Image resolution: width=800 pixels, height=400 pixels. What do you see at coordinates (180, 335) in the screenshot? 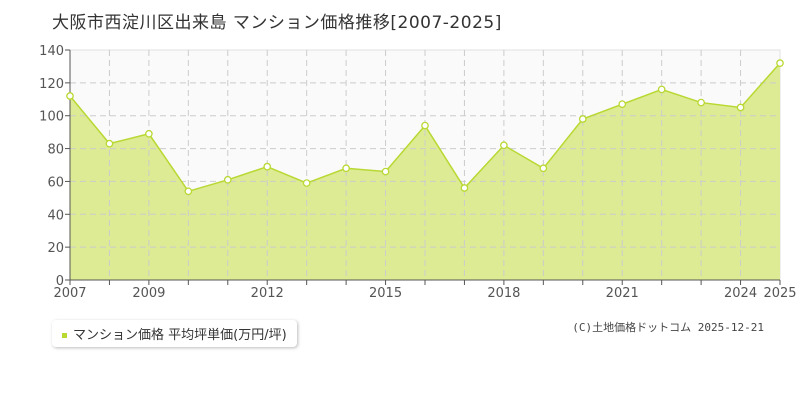
I see `legend-label: マンション価格 平均坪単価(万円/坪)` at bounding box center [180, 335].